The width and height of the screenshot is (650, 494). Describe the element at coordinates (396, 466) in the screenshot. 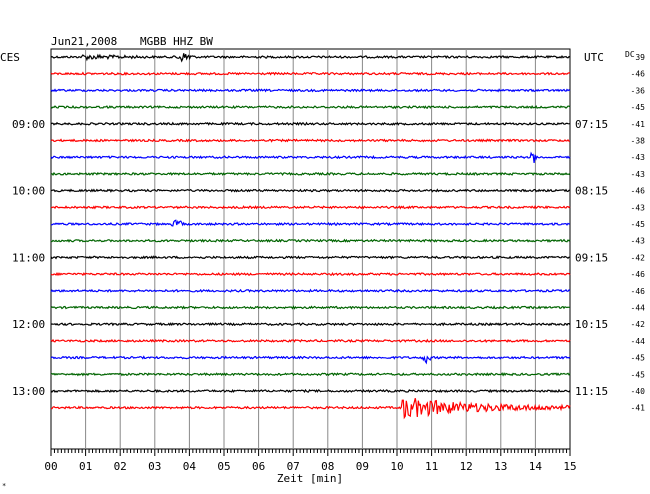

I see `x-tick-label: 10` at that location.